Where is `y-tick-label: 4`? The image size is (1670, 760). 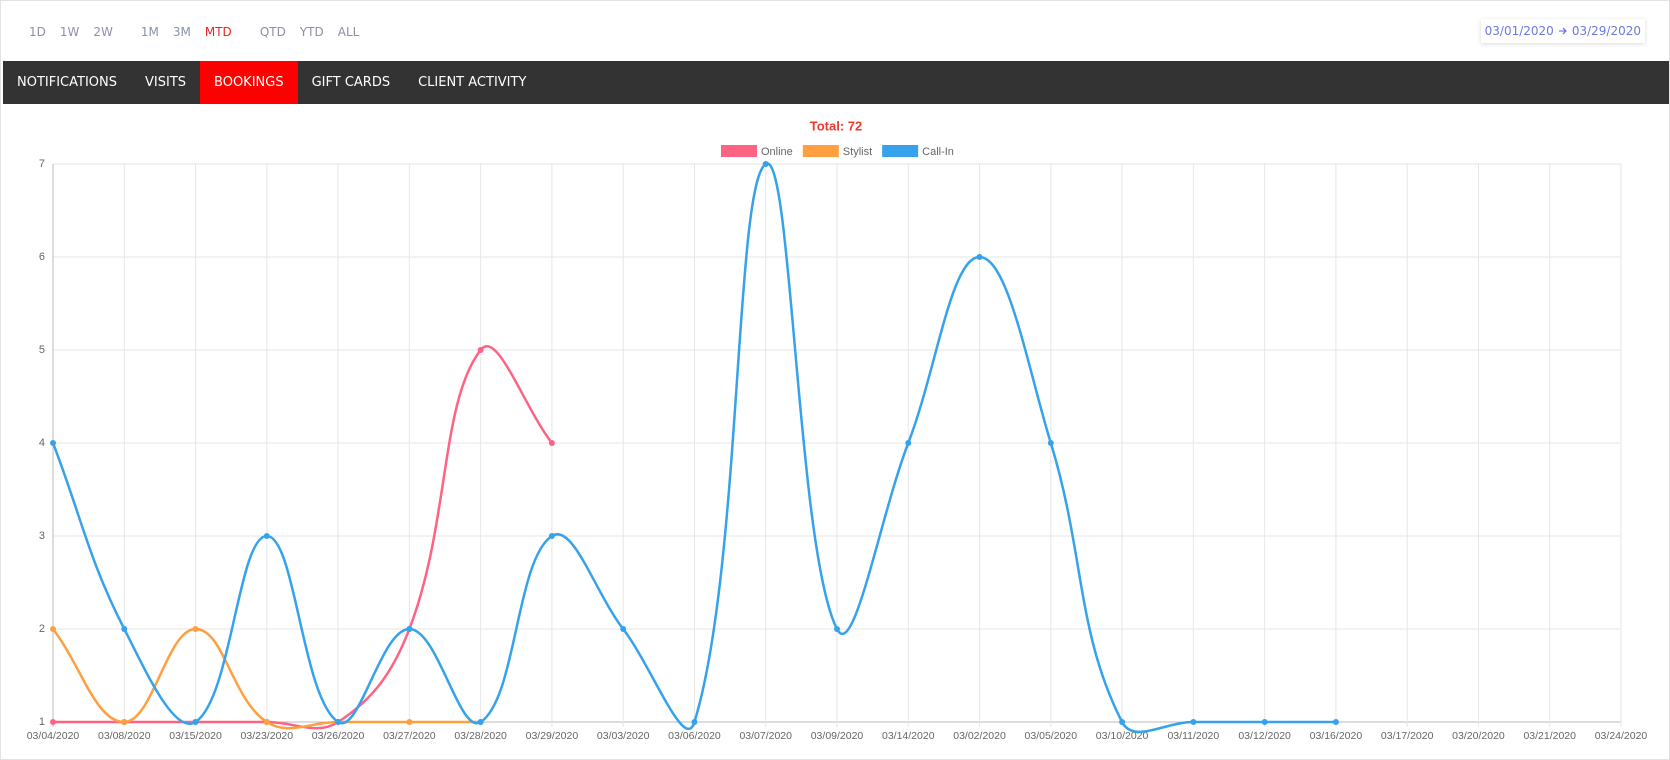
y-tick-label: 4 is located at coordinates (42, 443).